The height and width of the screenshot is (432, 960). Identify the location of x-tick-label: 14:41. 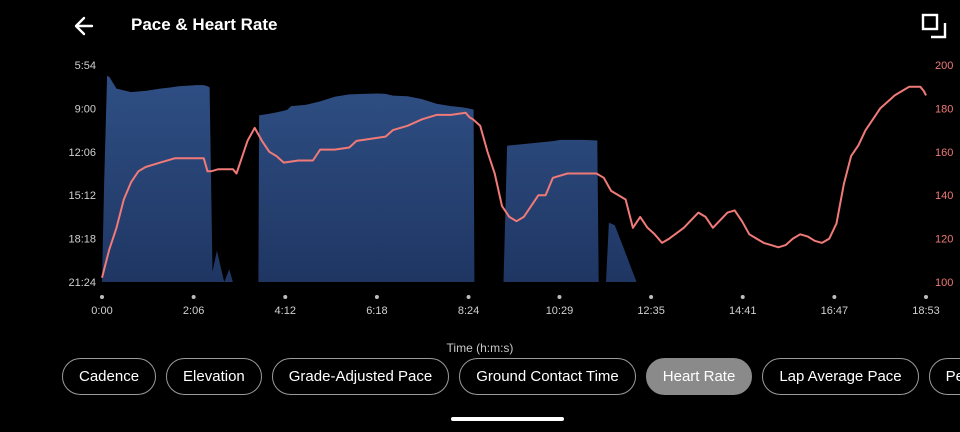
(743, 311).